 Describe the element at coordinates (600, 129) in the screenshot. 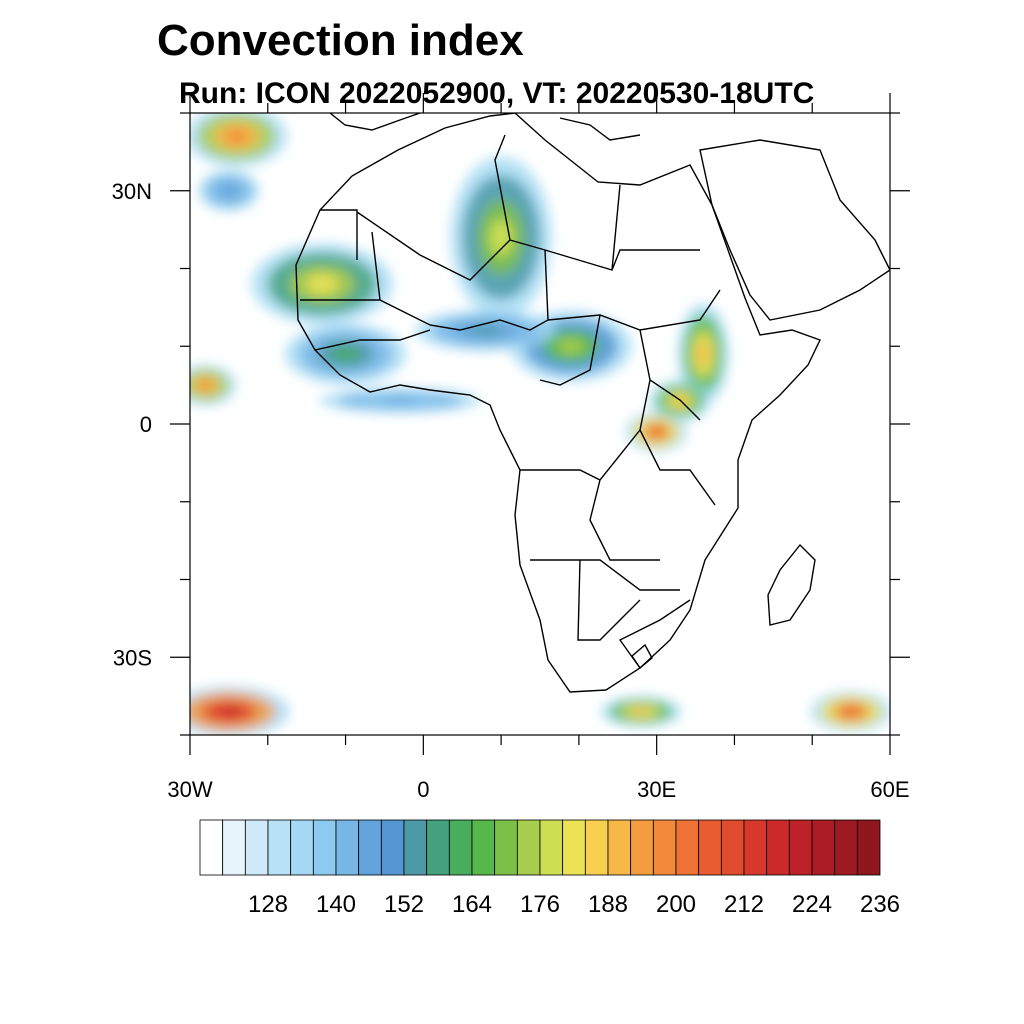

I see `mediterranean-islands` at that location.